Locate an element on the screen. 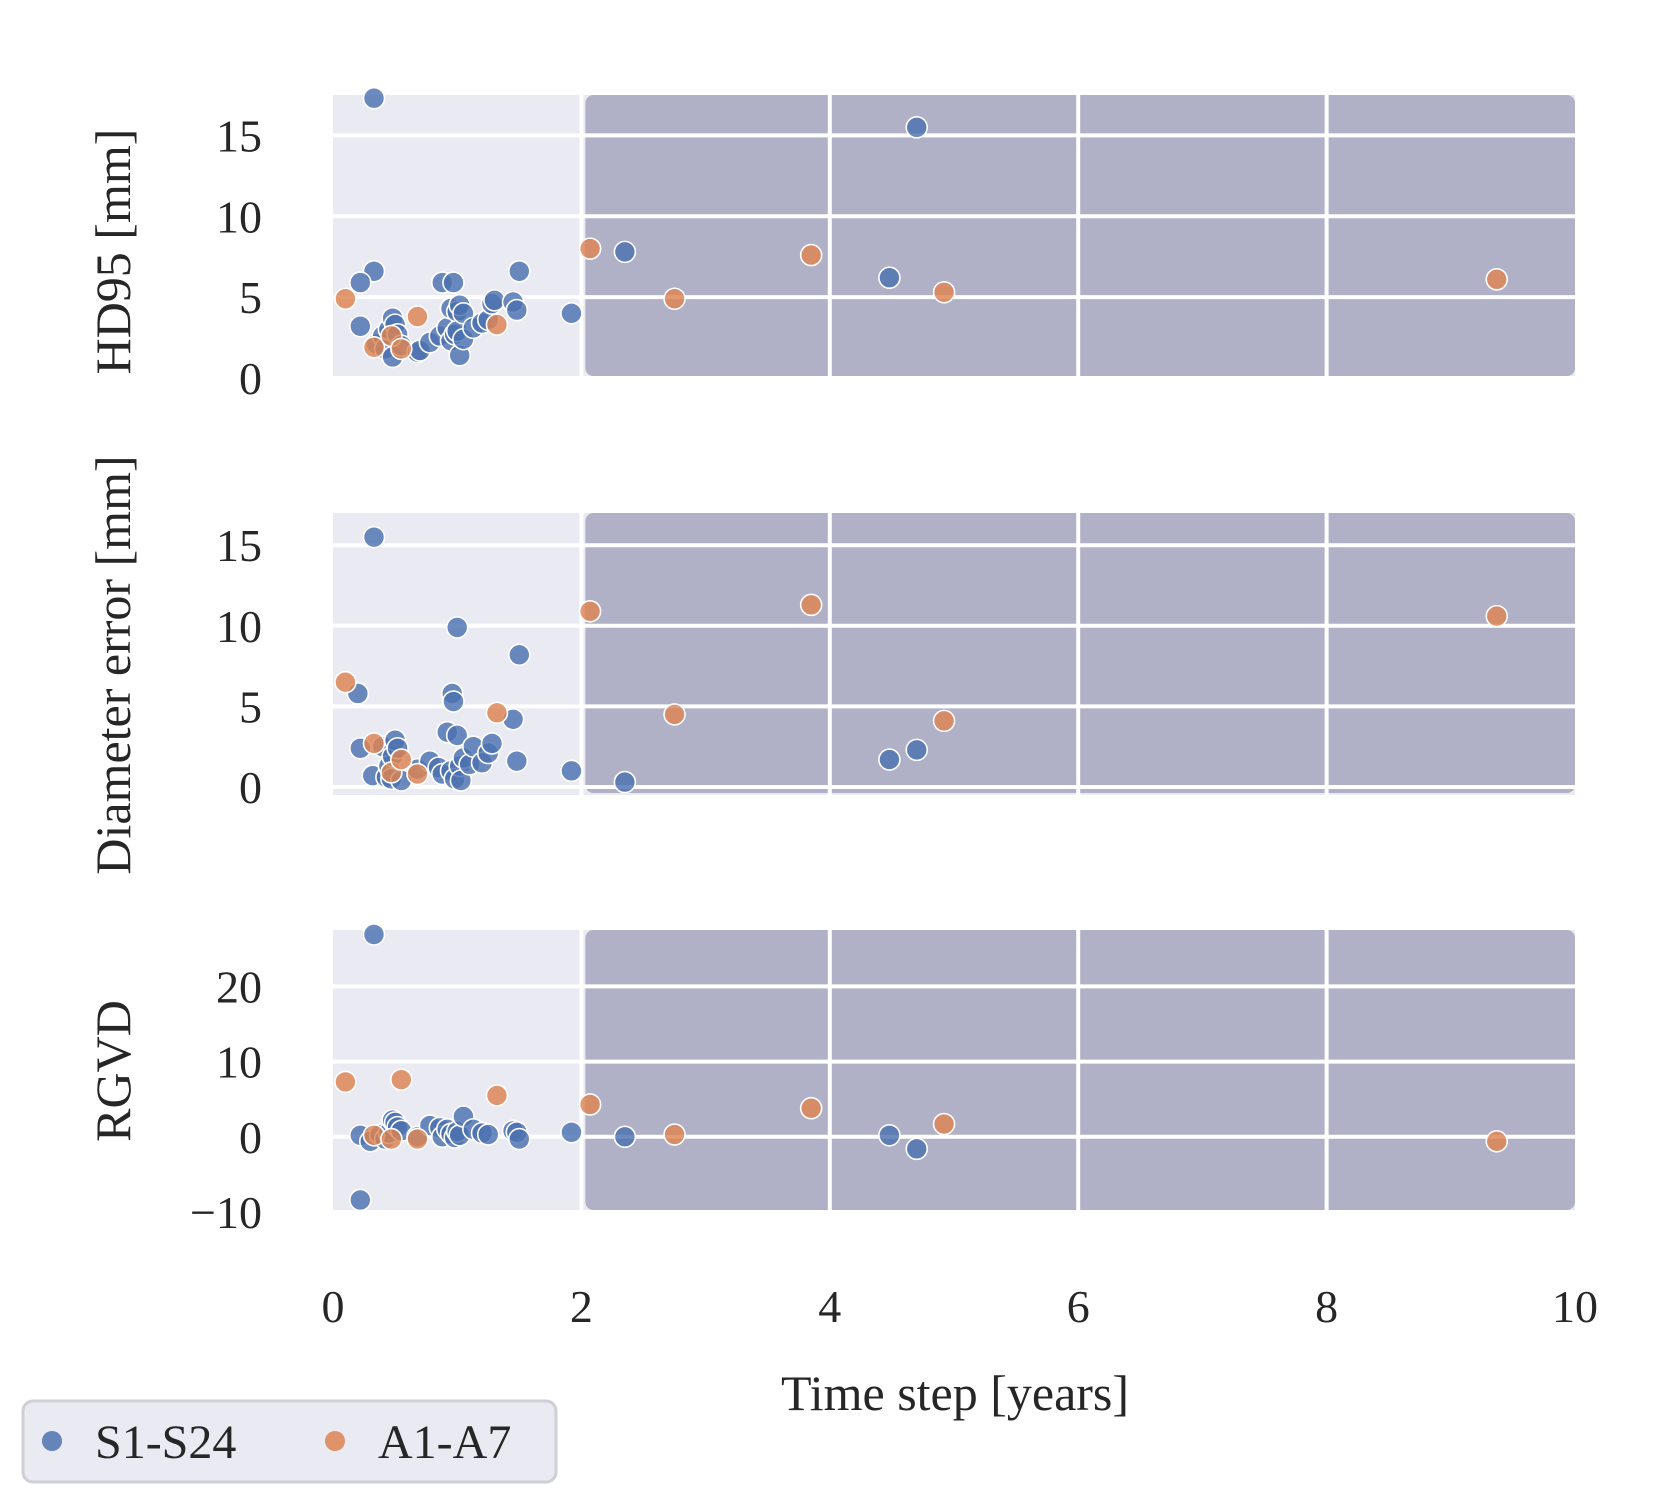 Image resolution: width=1661 pixels, height=1501 pixels. legend-box is located at coordinates (289, 1441).